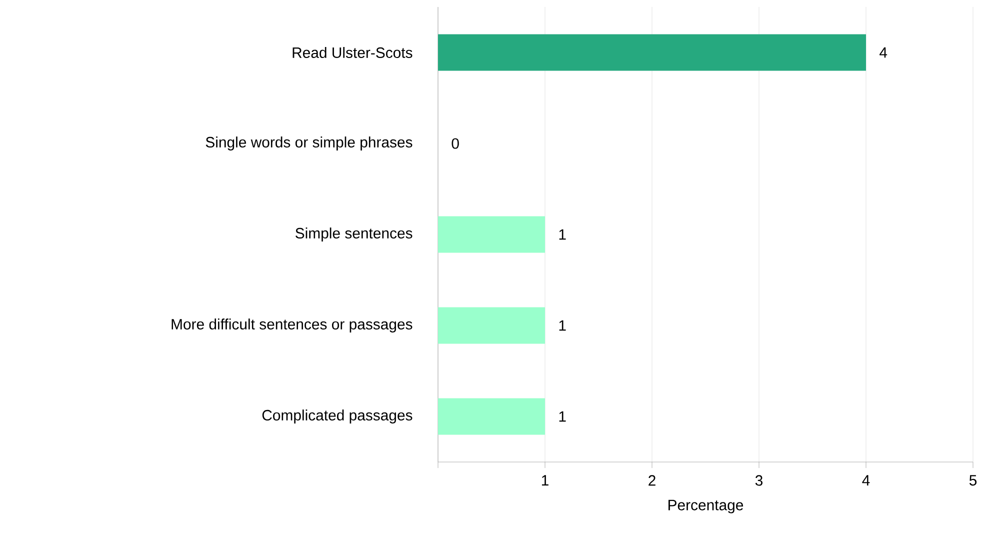 The width and height of the screenshot is (993, 552). What do you see at coordinates (706, 507) in the screenshot?
I see `x-axis-title: Percentage` at bounding box center [706, 507].